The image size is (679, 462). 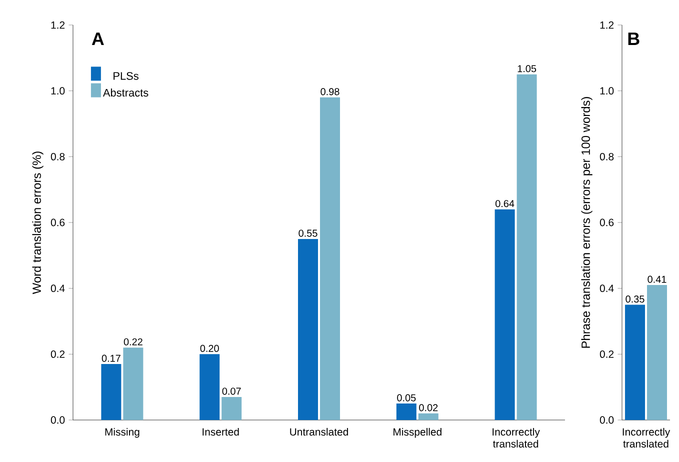 I want to click on x-tick-label: Inserted, so click(x=220, y=432).